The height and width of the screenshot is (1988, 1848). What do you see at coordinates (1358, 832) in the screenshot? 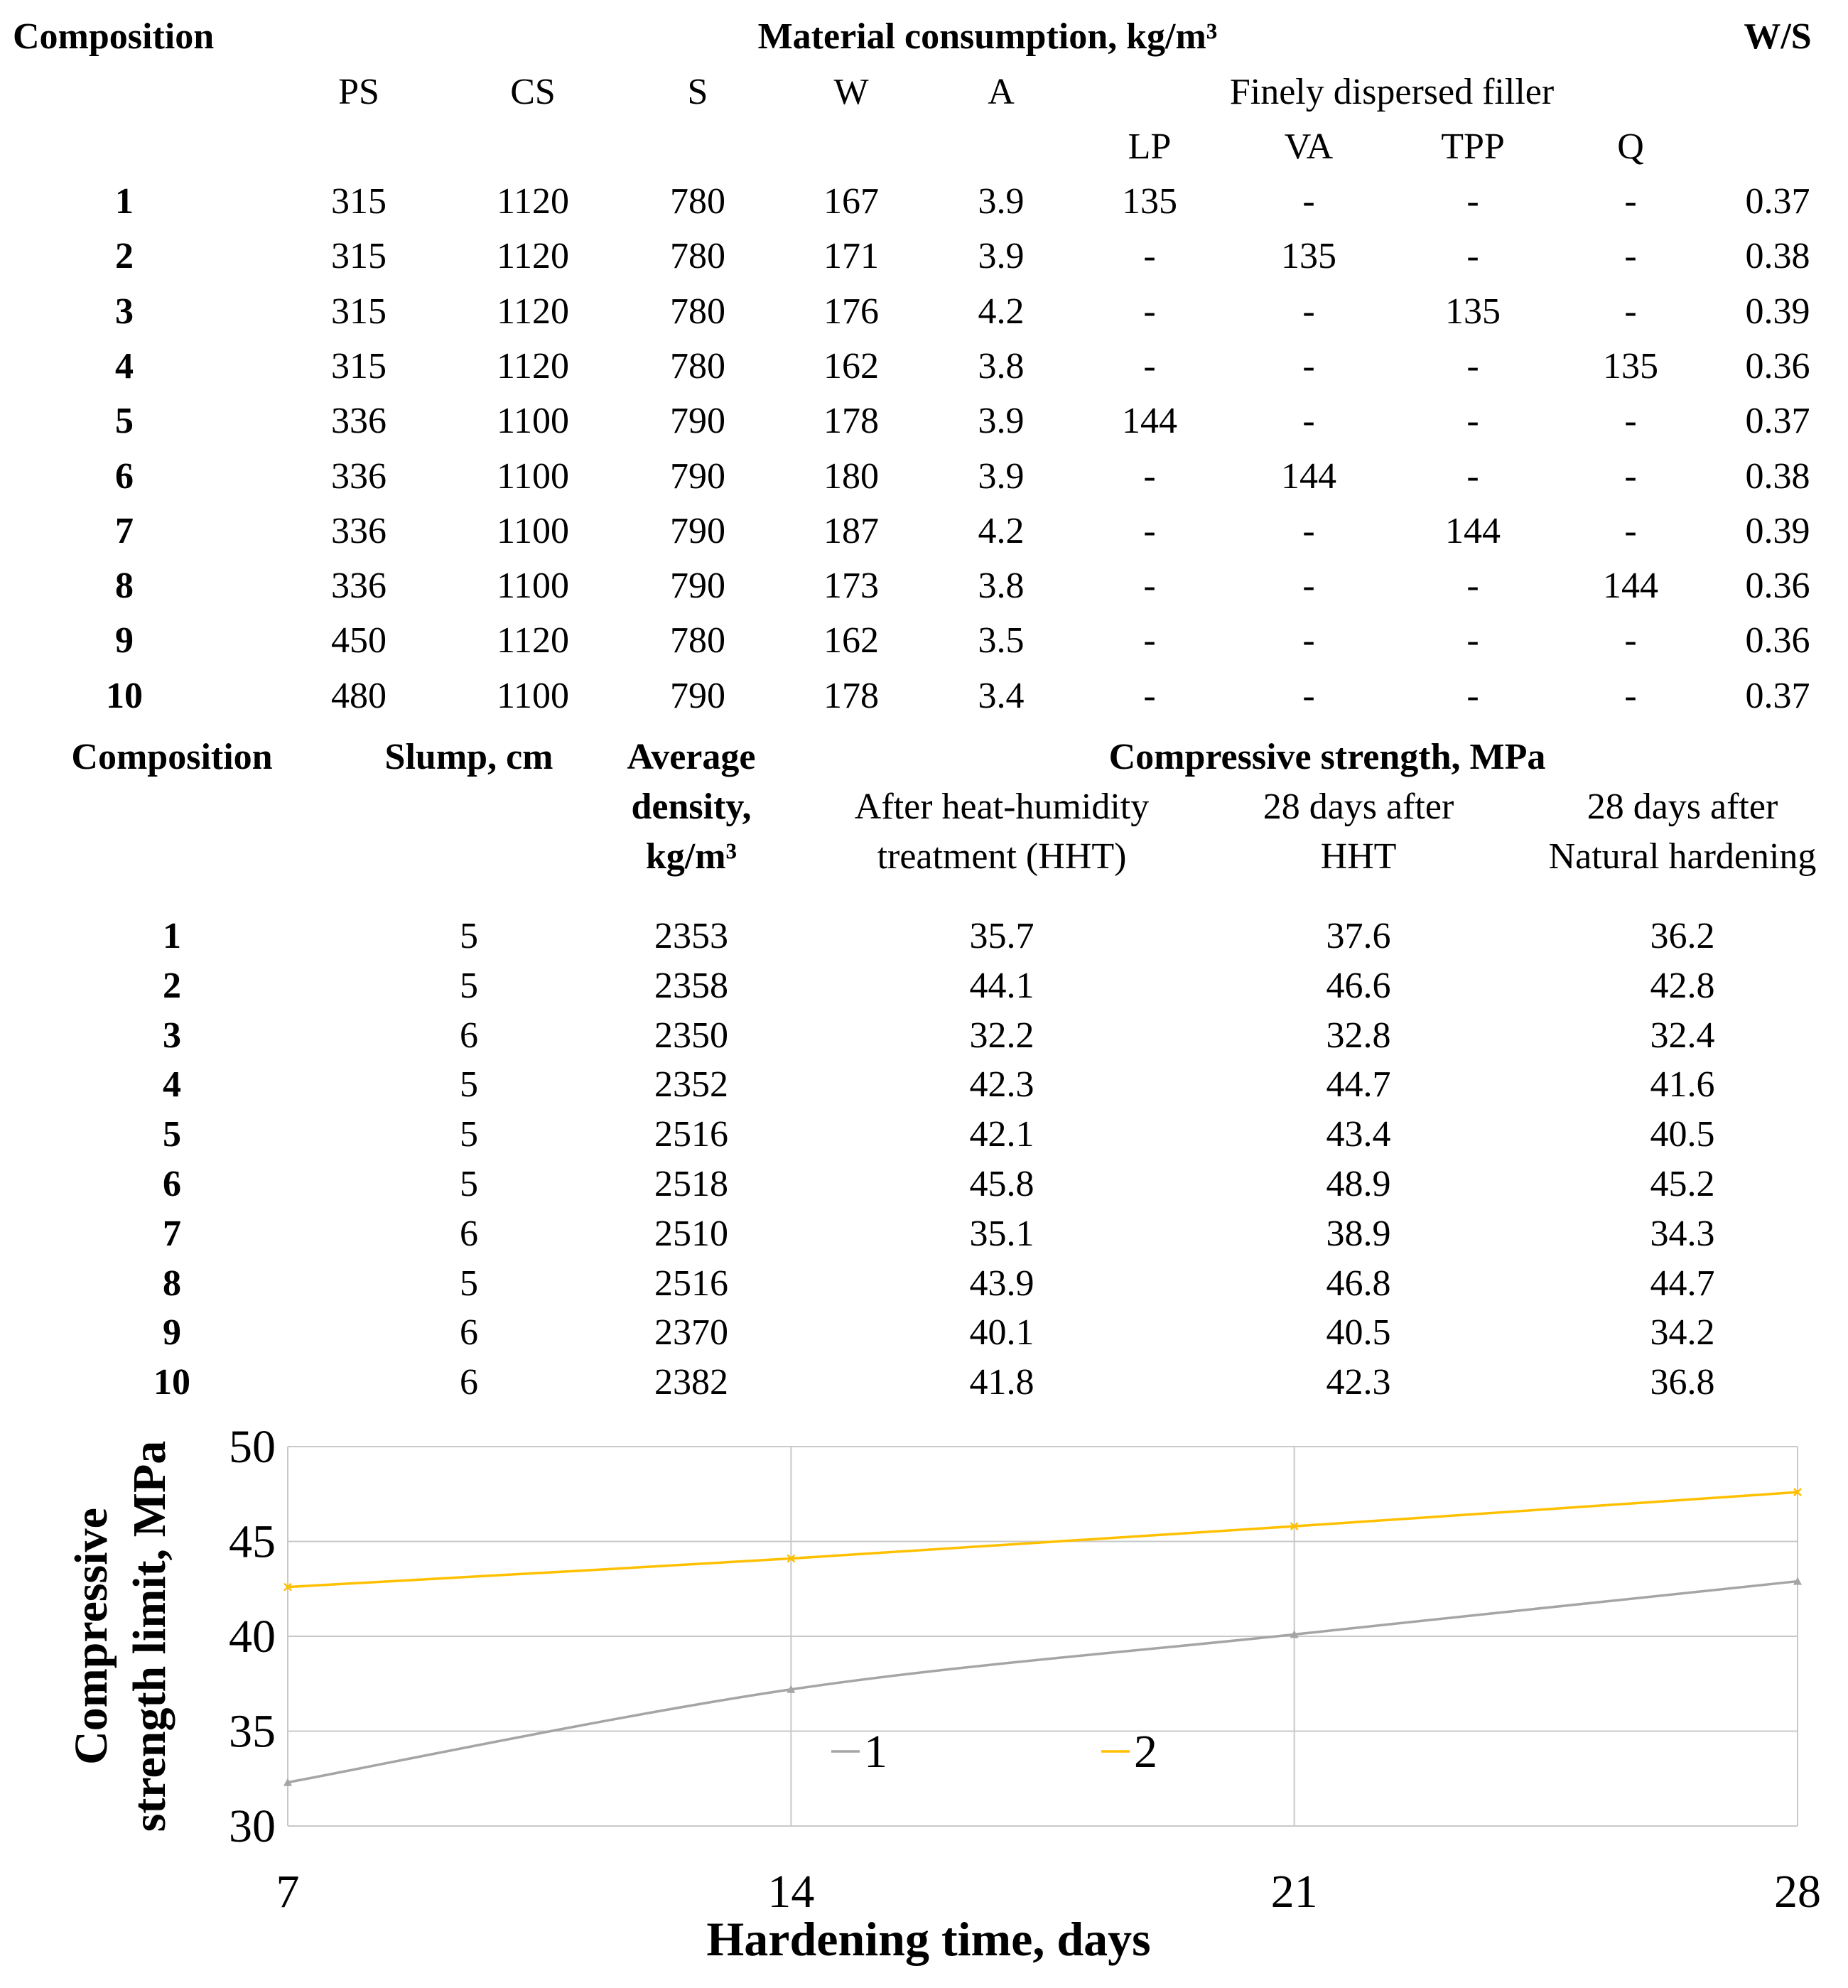
I see `table2-sub-28hht: 28 days after HHT` at bounding box center [1358, 832].